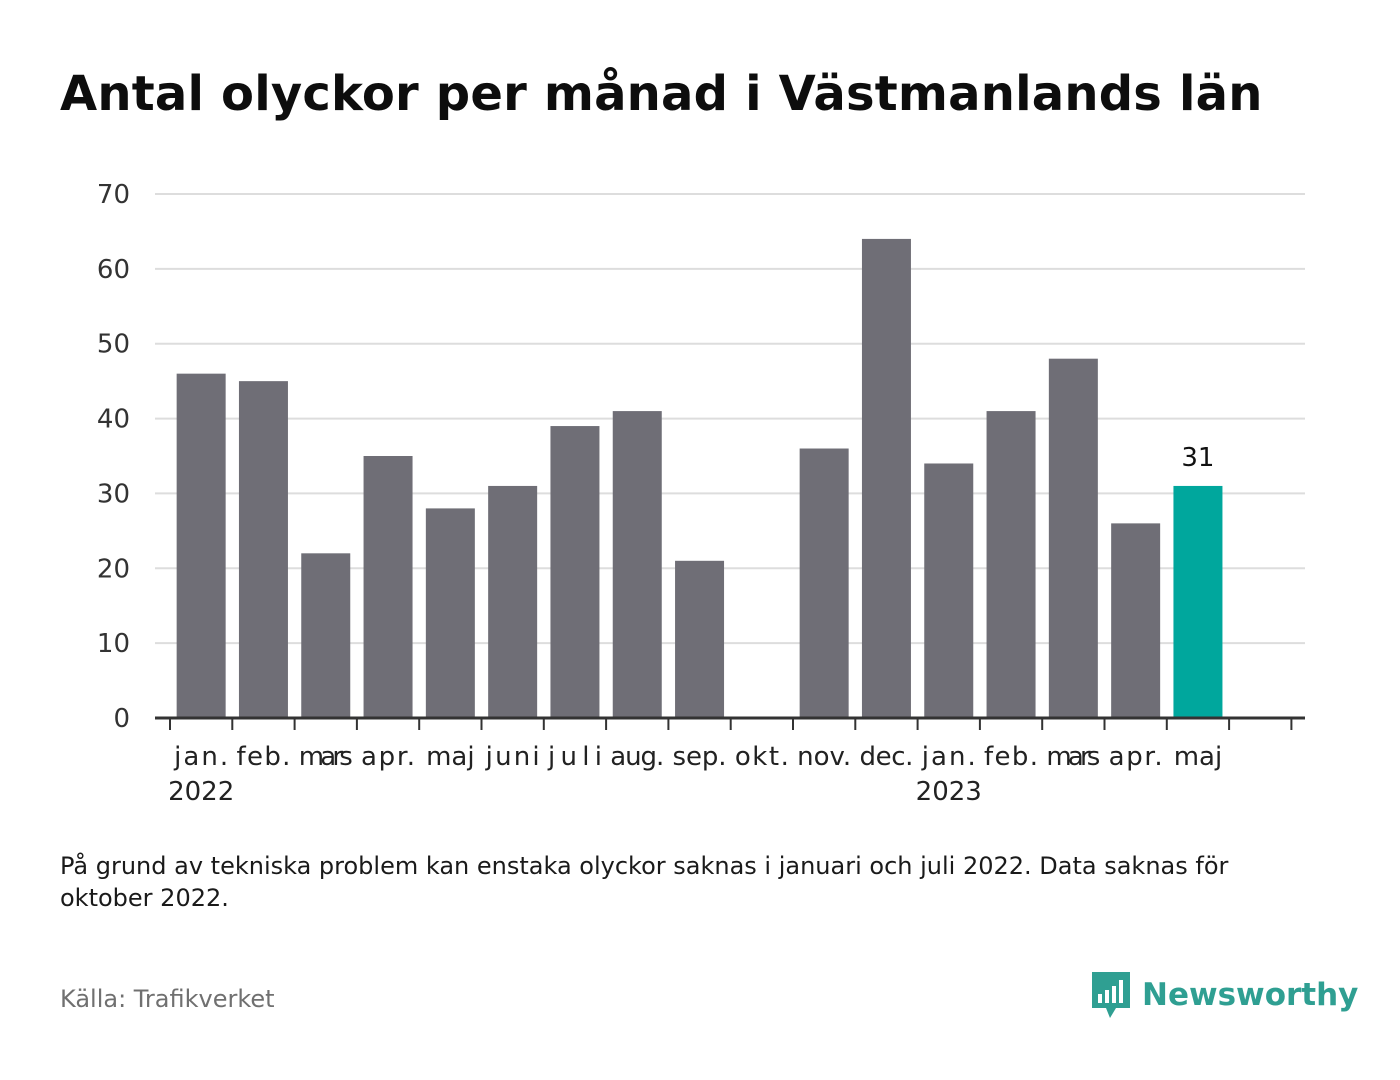 This screenshot has width=1400, height=1080. What do you see at coordinates (1250, 995) in the screenshot?
I see `brand-name: Newsworthy` at bounding box center [1250, 995].